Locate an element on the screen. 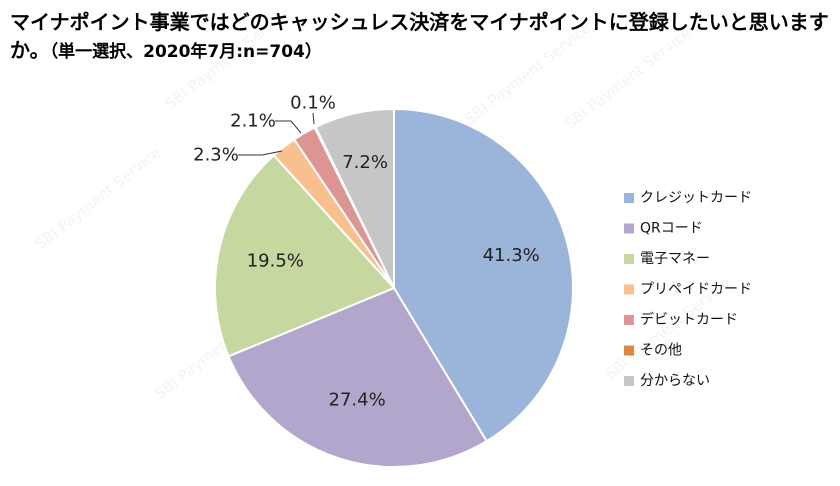 The width and height of the screenshot is (840, 486). data-label-6: 7.2% is located at coordinates (365, 162).